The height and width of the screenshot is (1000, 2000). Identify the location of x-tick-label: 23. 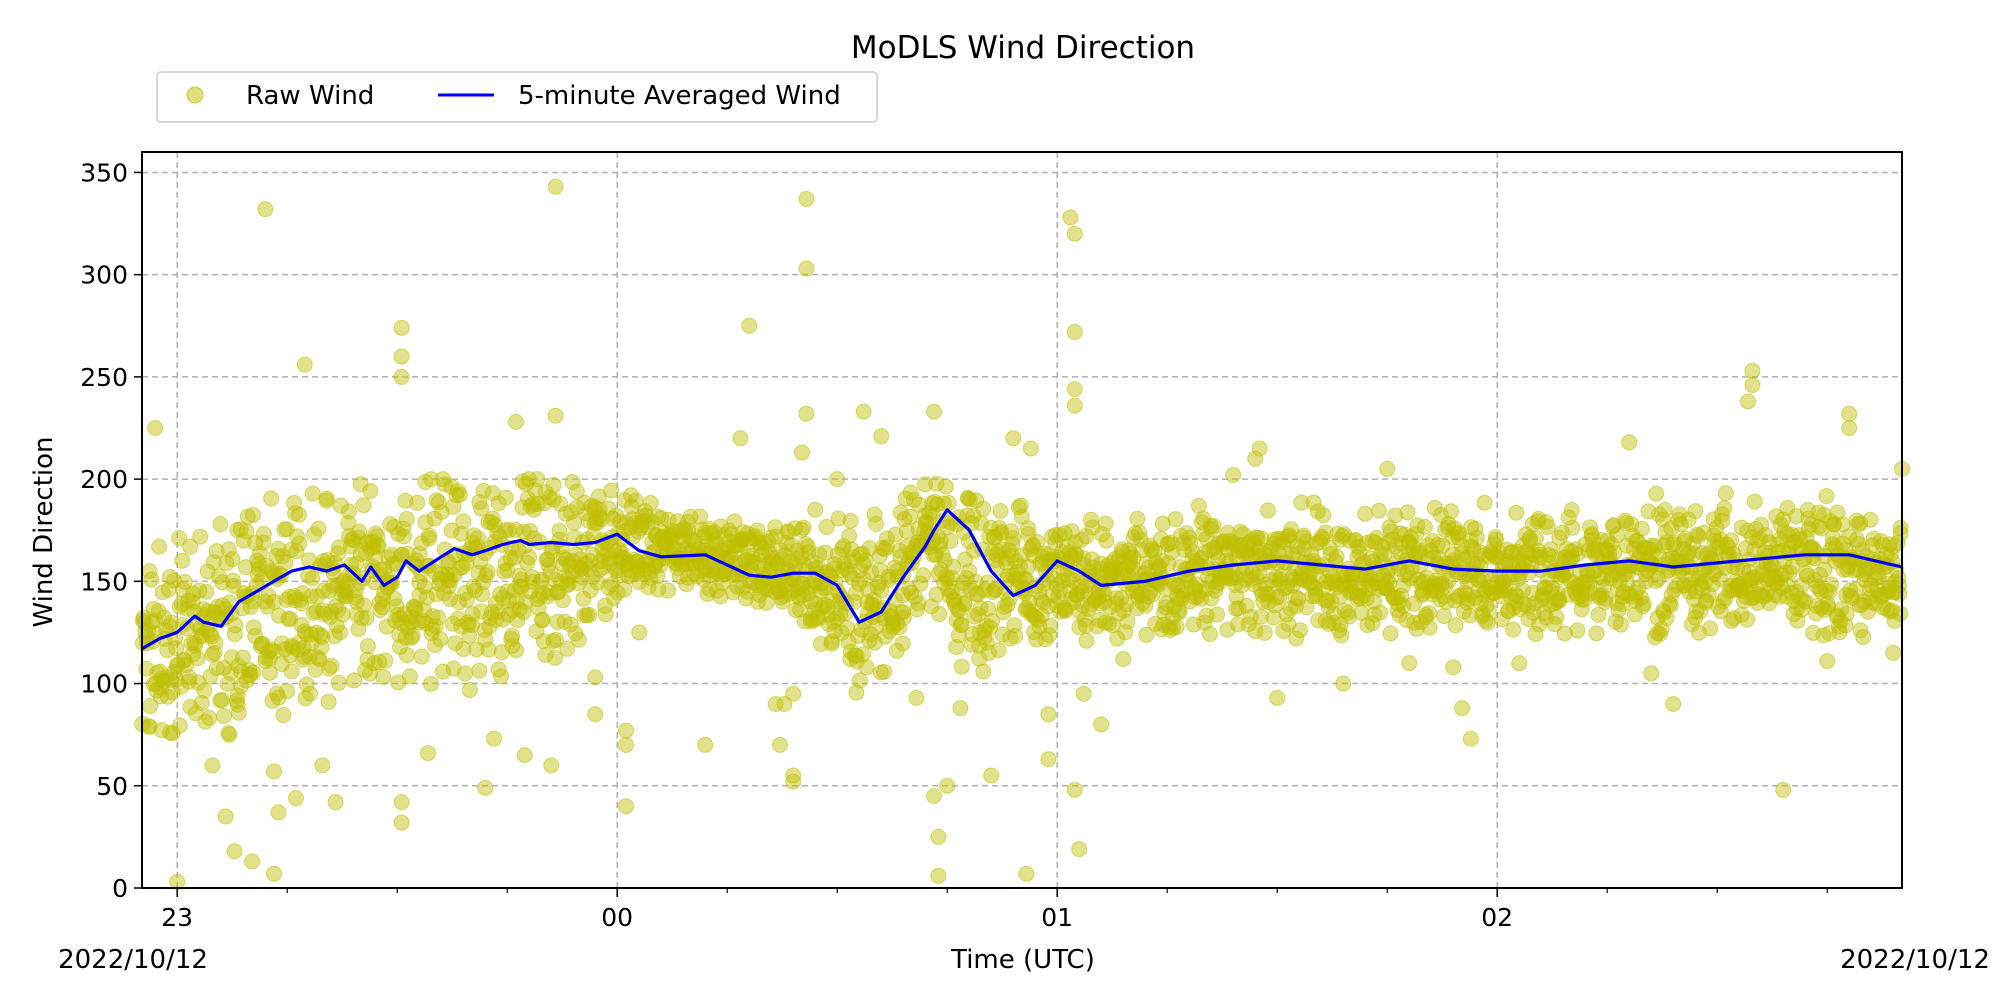
(177, 917).